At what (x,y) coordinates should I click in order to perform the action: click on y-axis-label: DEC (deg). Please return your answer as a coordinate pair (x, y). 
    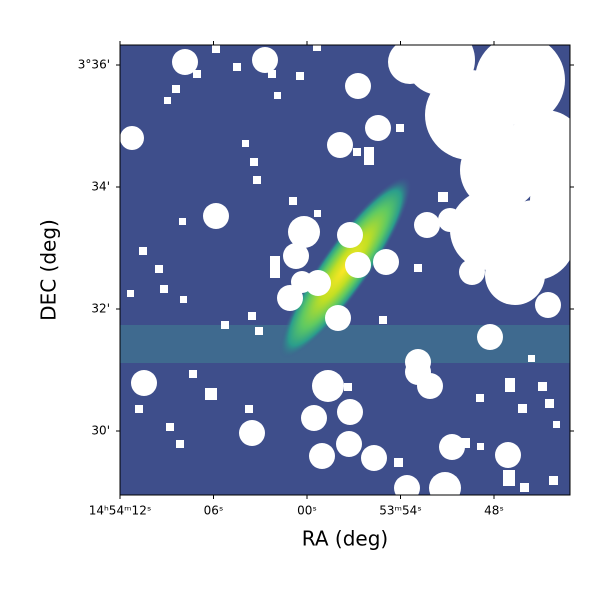
    Looking at the image, I should click on (49, 270).